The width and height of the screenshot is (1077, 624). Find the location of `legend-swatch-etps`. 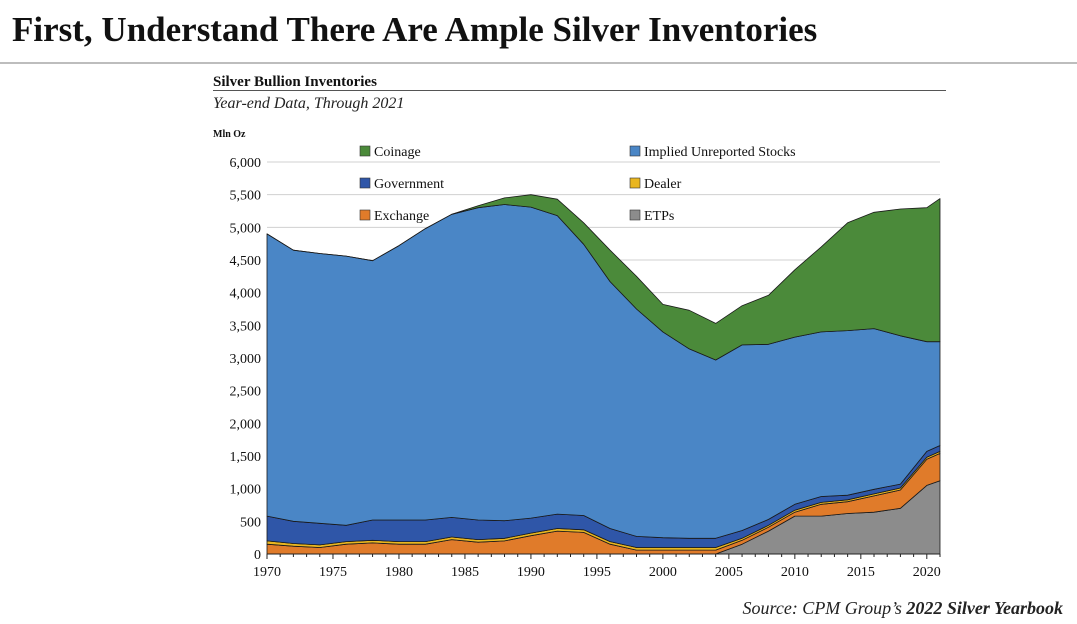

legend-swatch-etps is located at coordinates (635, 215).